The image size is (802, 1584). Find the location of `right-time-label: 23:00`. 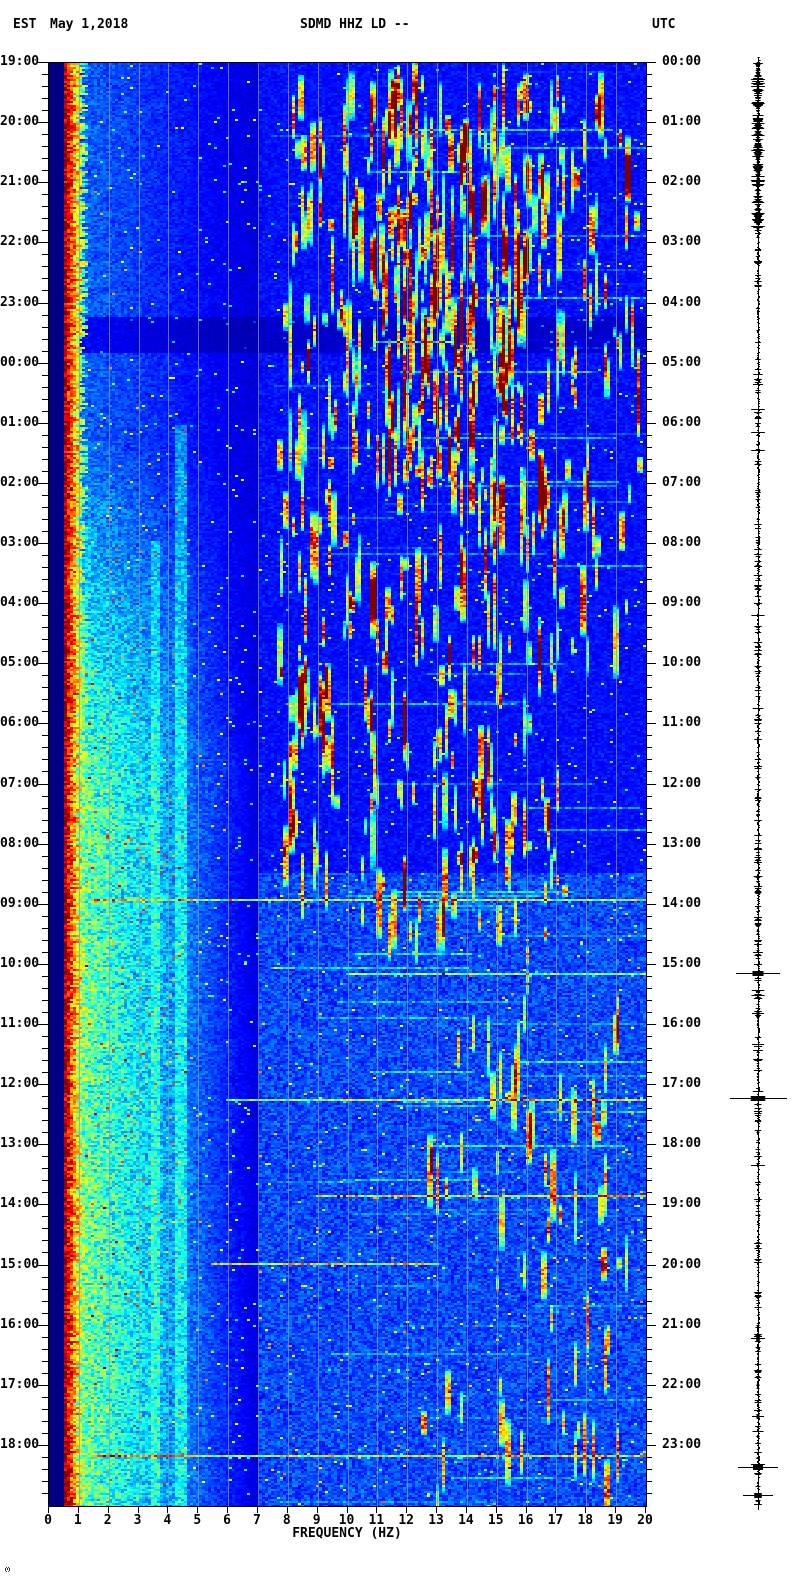

right-time-label: 23:00 is located at coordinates (682, 1444).